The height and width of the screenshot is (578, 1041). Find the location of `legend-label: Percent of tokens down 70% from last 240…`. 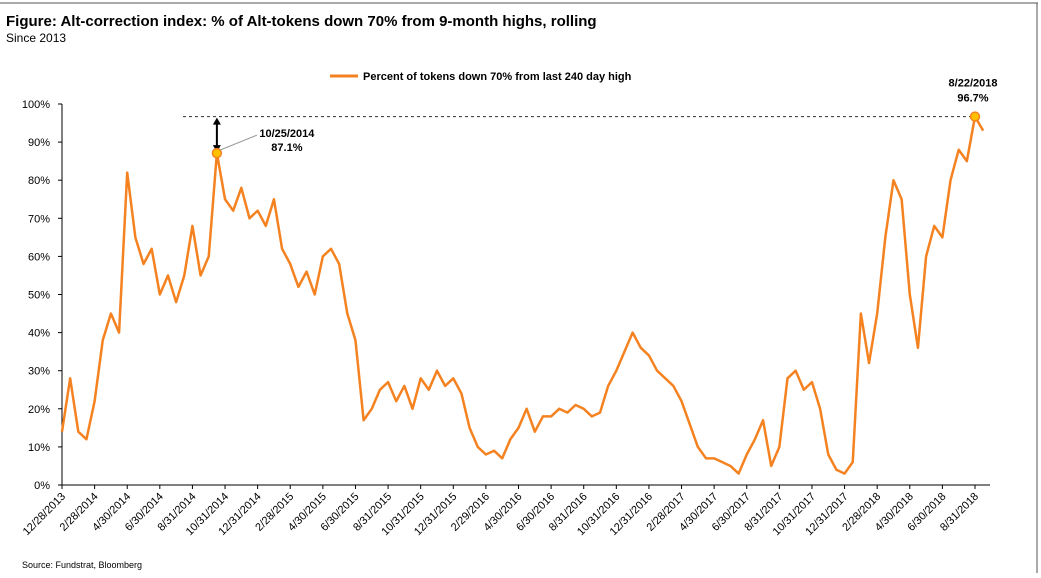

legend-label: Percent of tokens down 70% from last 240… is located at coordinates (497, 77).